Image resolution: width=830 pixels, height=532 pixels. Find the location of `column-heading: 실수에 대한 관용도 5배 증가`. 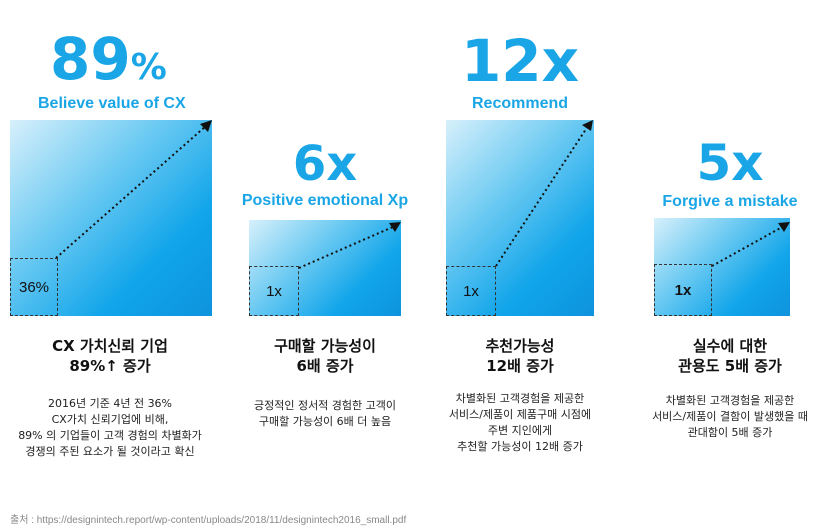

column-heading: 실수에 대한 관용도 5배 증가 is located at coordinates (730, 356).